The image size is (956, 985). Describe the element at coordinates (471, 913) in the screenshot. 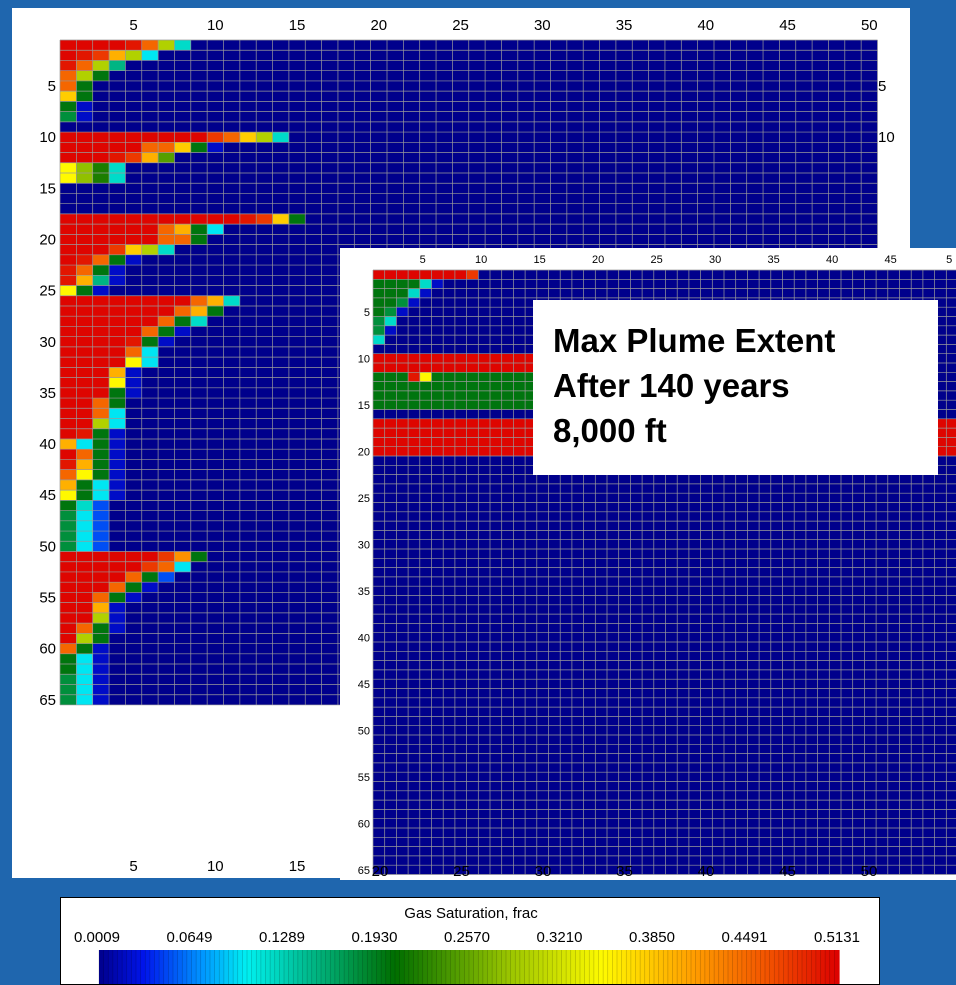

I see `colorbar-title: Gas Saturation, frac` at that location.